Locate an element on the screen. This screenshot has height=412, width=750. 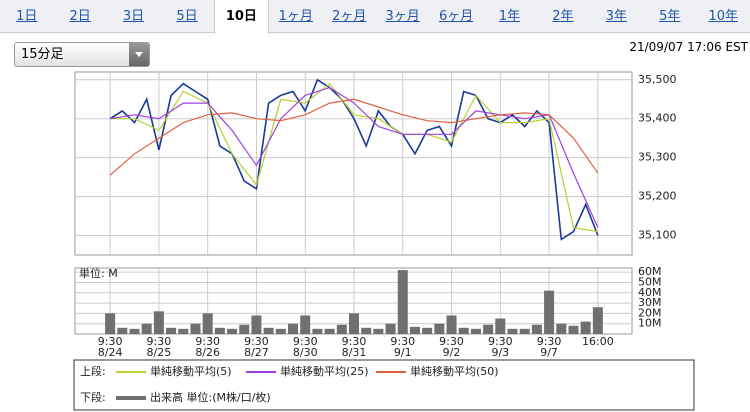
y-tick-label: 35,200 is located at coordinates (657, 196).